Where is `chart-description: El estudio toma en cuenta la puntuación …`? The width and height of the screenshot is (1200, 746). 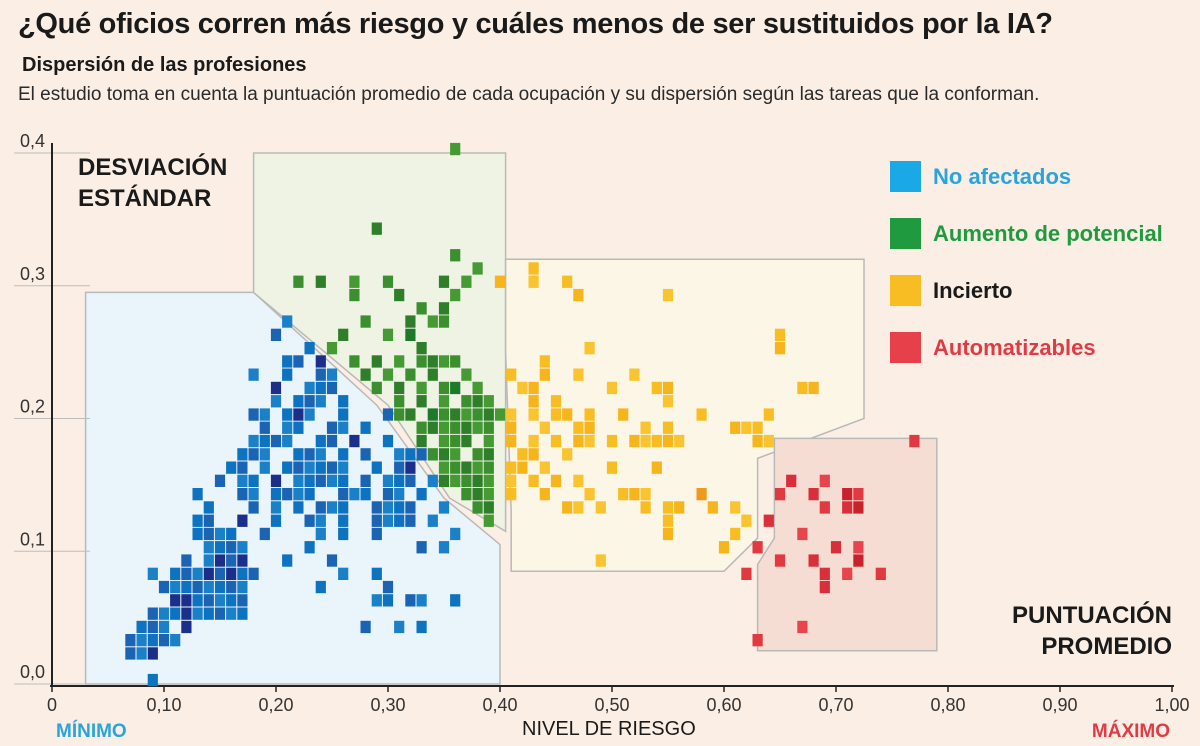 chart-description: El estudio toma en cuenta la puntuación … is located at coordinates (529, 94).